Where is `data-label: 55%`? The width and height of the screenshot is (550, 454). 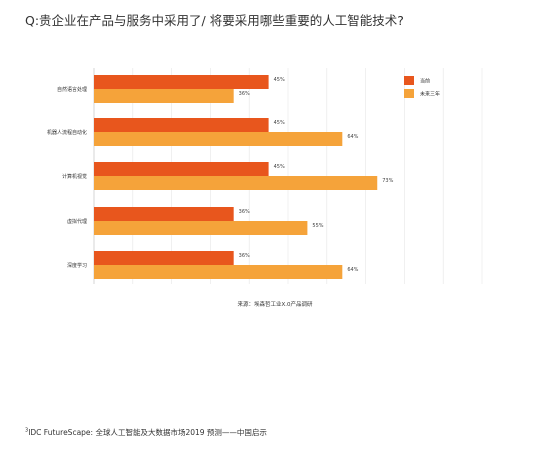 data-label: 55% is located at coordinates (317, 226).